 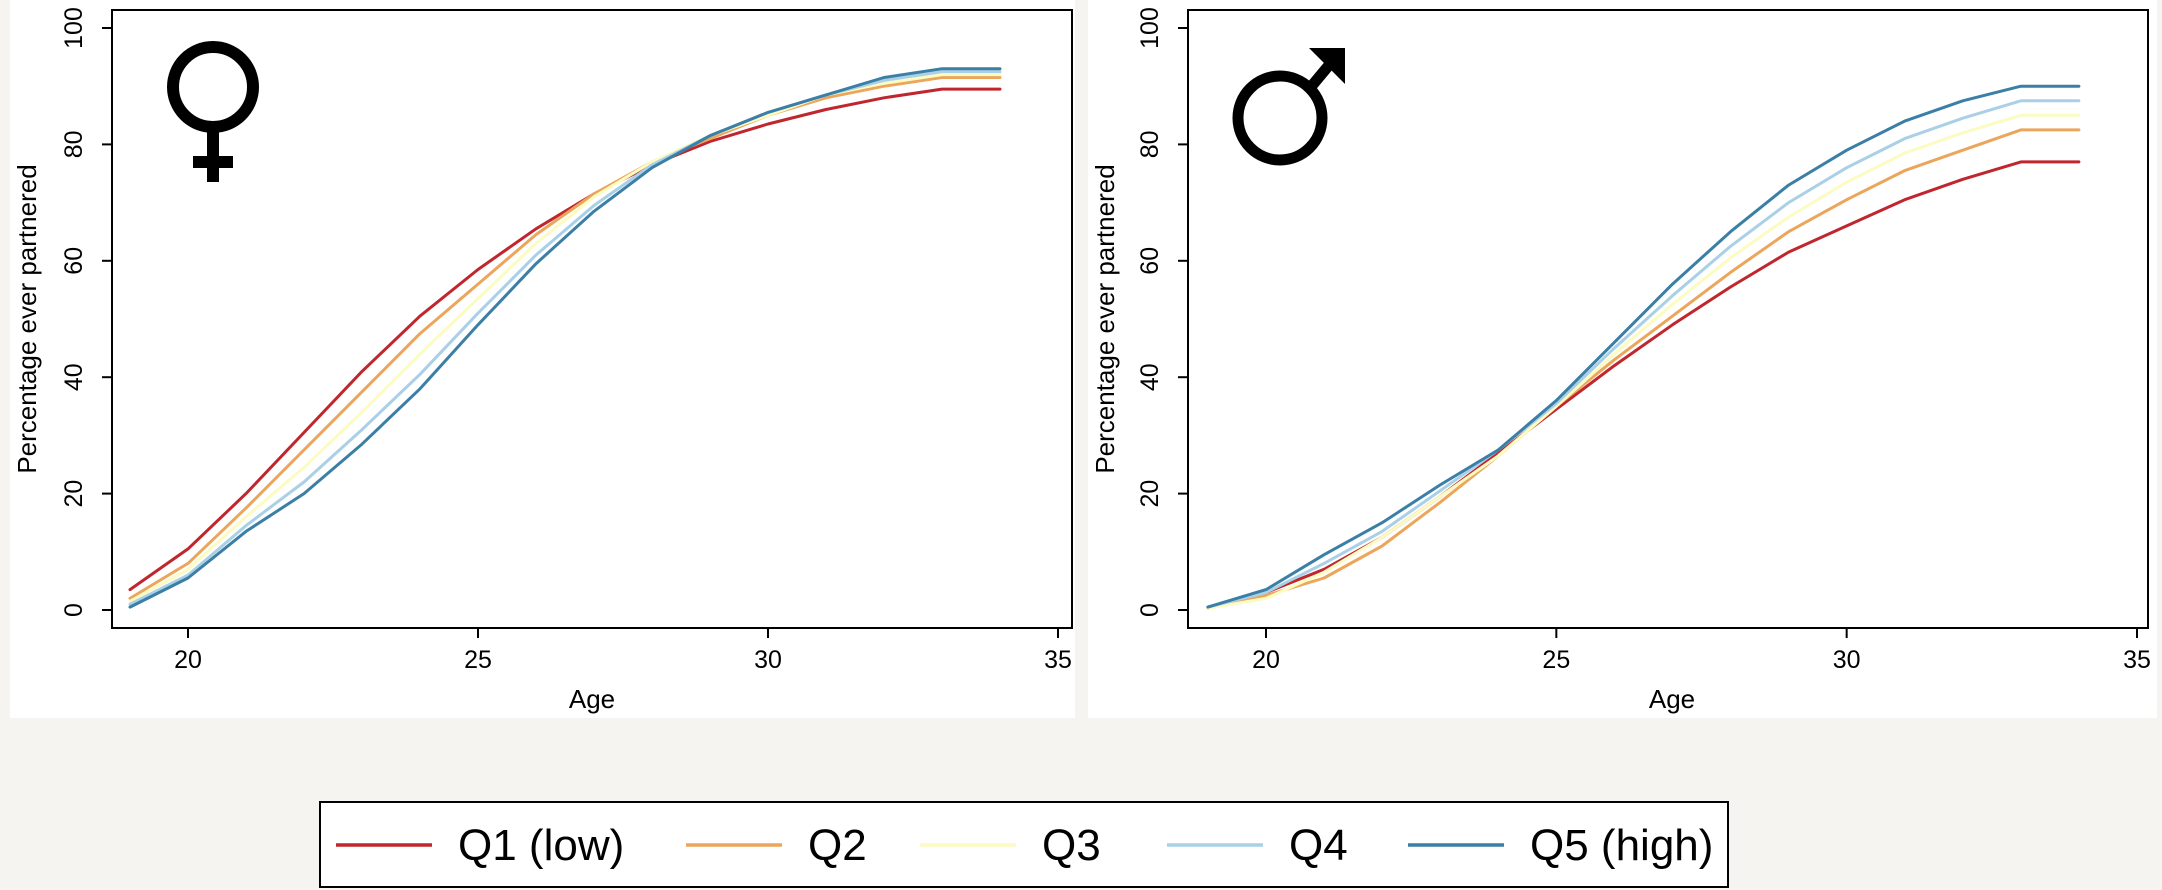 What do you see at coordinates (1071, 845) in the screenshot?
I see `legend-label-q3: Q3` at bounding box center [1071, 845].